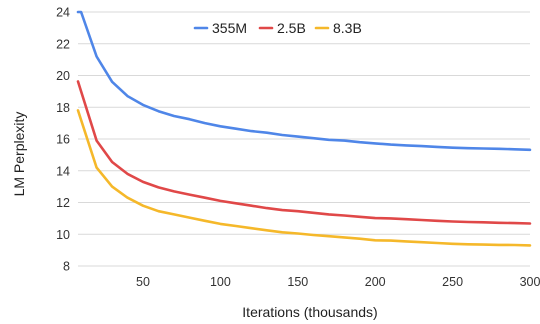 The height and width of the screenshot is (324, 540). Describe the element at coordinates (63, 13) in the screenshot. I see `y-tick-label: 24` at that location.